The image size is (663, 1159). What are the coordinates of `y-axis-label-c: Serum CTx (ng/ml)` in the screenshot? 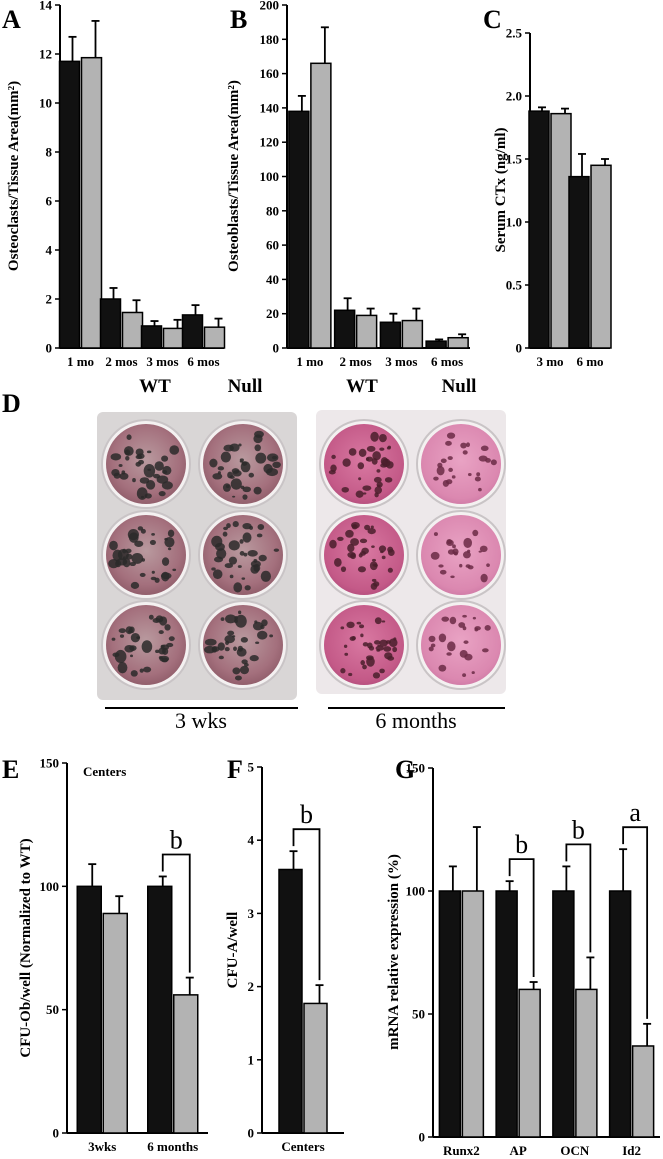 It's located at (501, 190).